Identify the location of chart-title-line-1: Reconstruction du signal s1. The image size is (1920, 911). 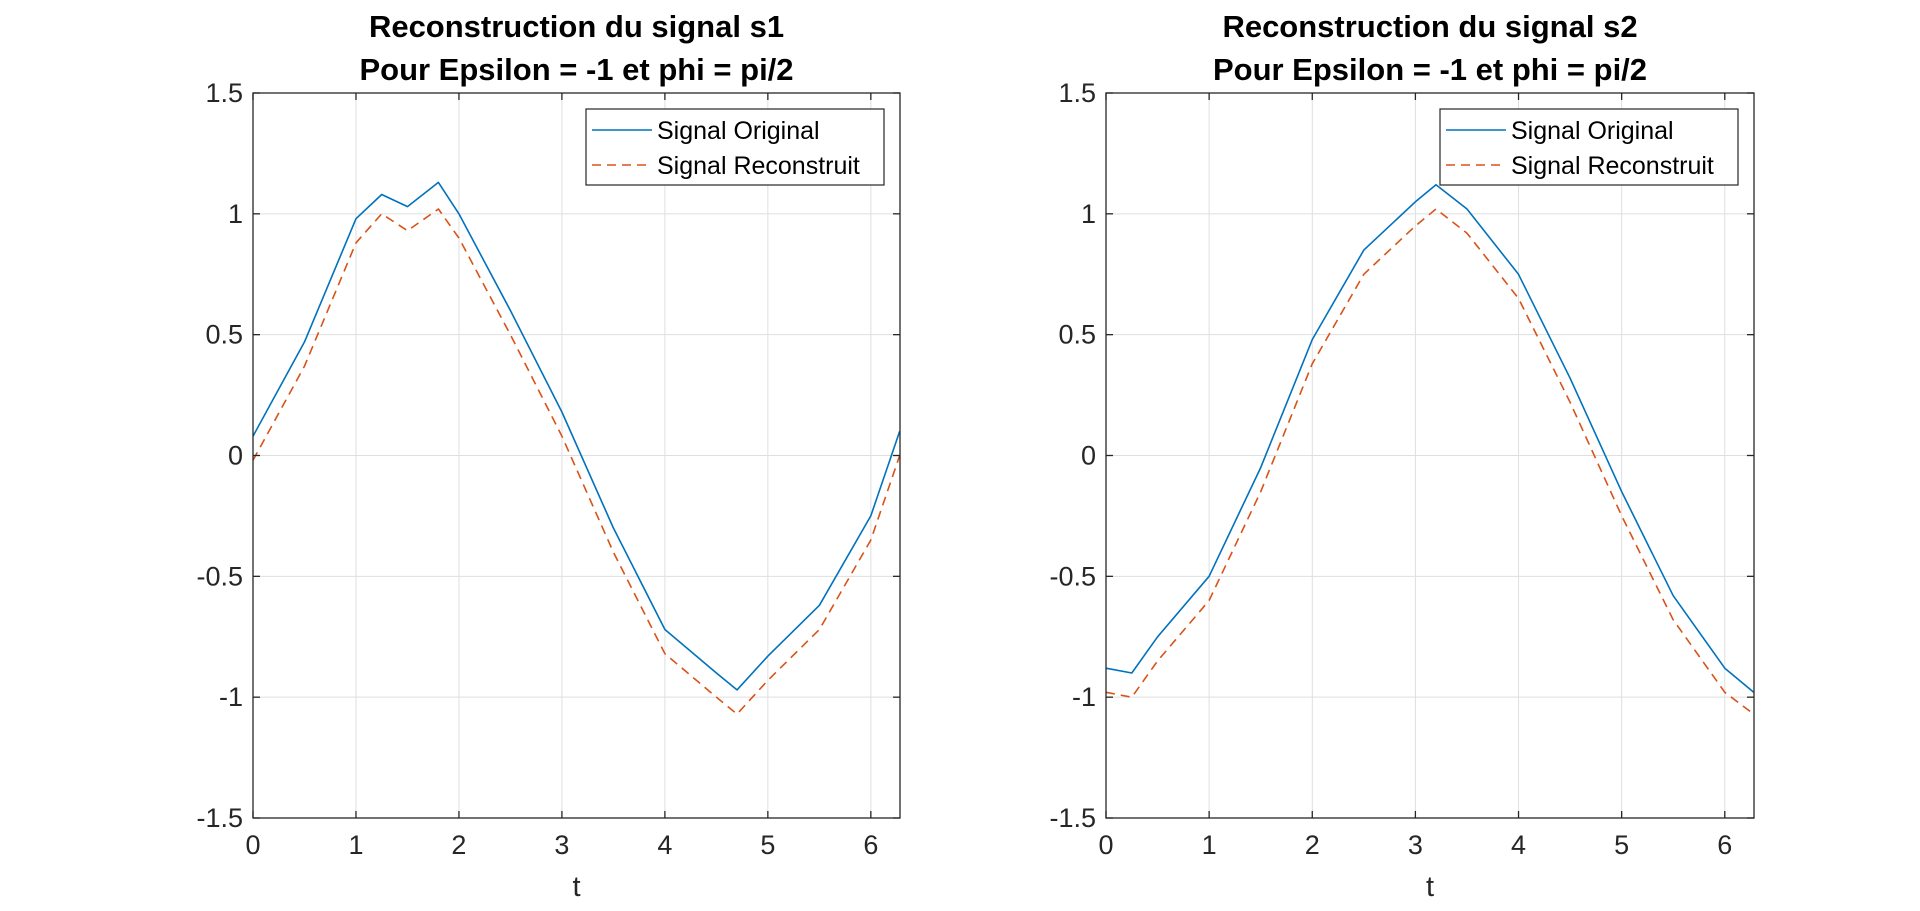
(576, 26).